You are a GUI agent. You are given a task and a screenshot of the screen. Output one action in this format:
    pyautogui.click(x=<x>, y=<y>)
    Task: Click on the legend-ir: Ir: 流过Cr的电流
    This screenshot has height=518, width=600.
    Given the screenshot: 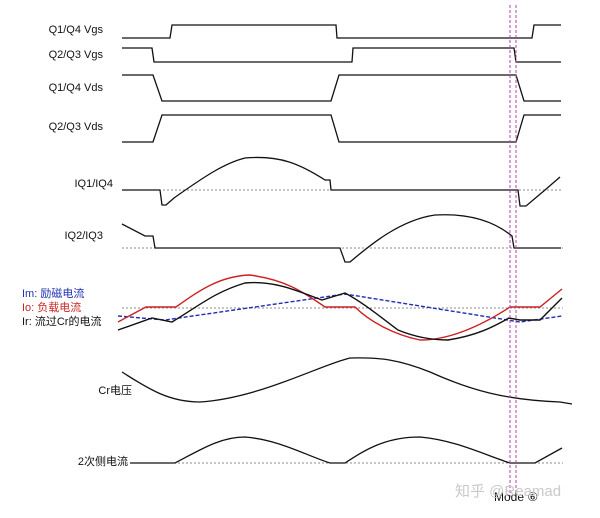 What is the action you would take?
    pyautogui.click(x=62, y=322)
    